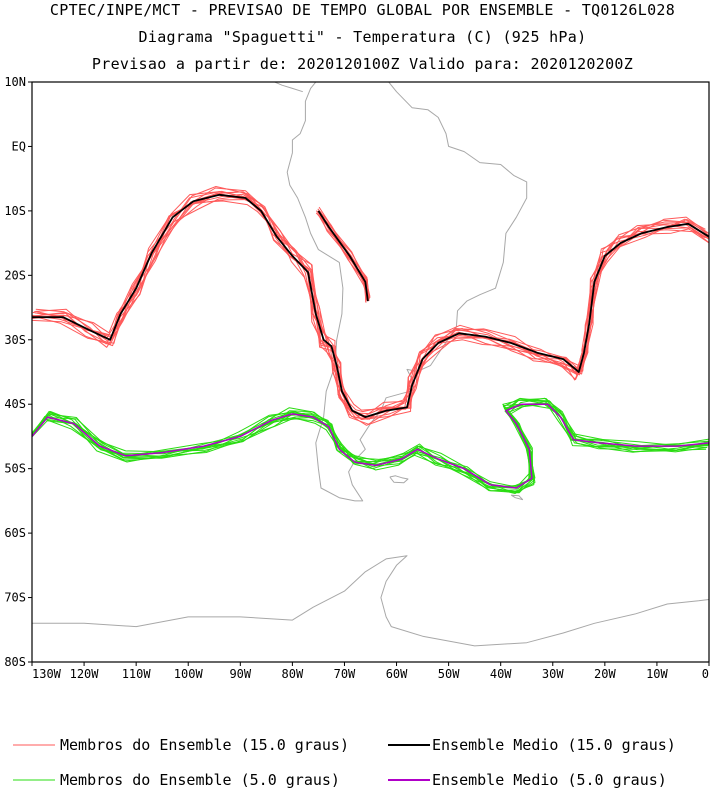  I want to click on lon-label: 110W, so click(137, 674).